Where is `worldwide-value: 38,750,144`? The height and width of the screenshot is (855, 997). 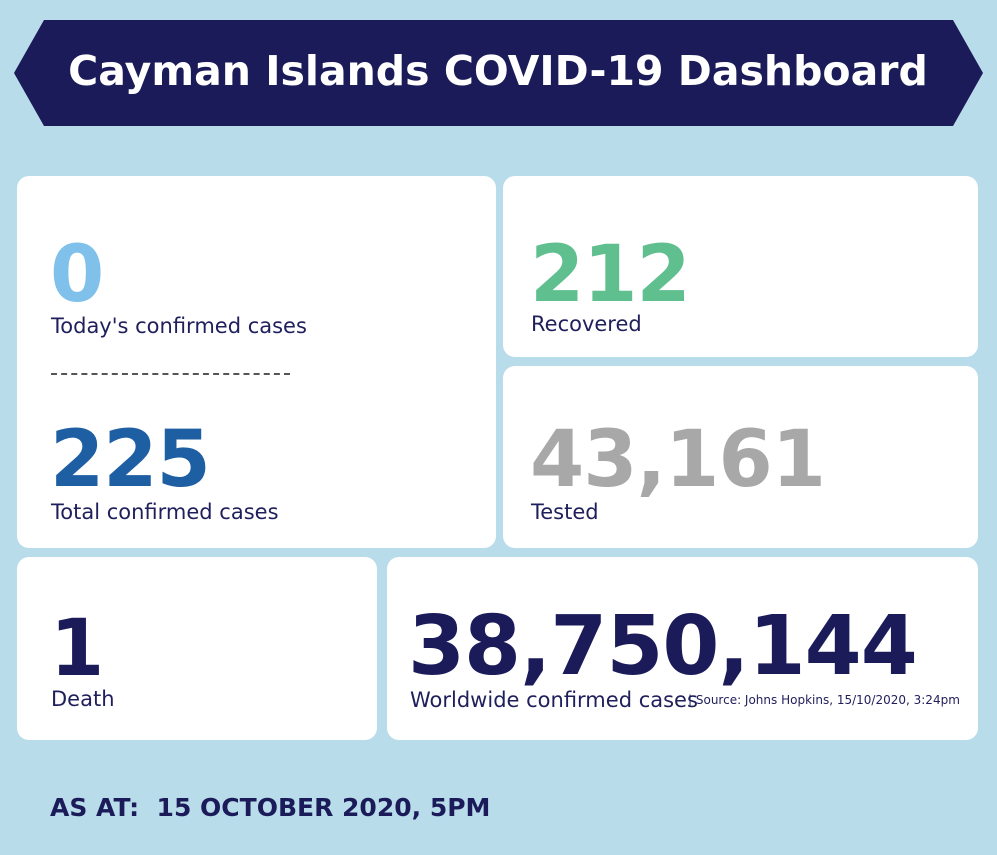
worldwide-value: 38,750,144 is located at coordinates (663, 646).